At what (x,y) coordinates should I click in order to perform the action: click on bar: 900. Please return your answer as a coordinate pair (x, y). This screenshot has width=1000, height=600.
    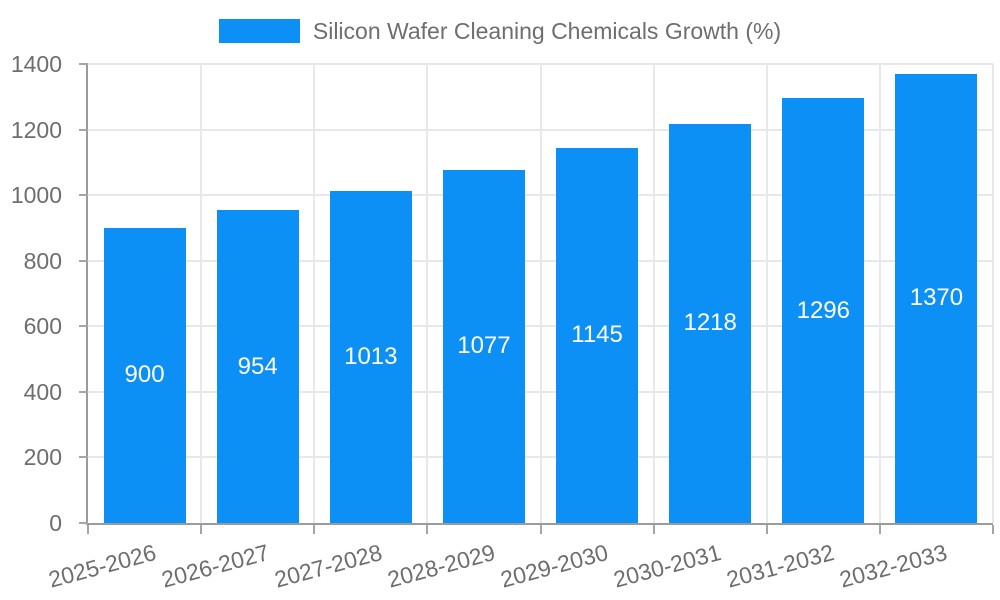
    Looking at the image, I should click on (144, 375).